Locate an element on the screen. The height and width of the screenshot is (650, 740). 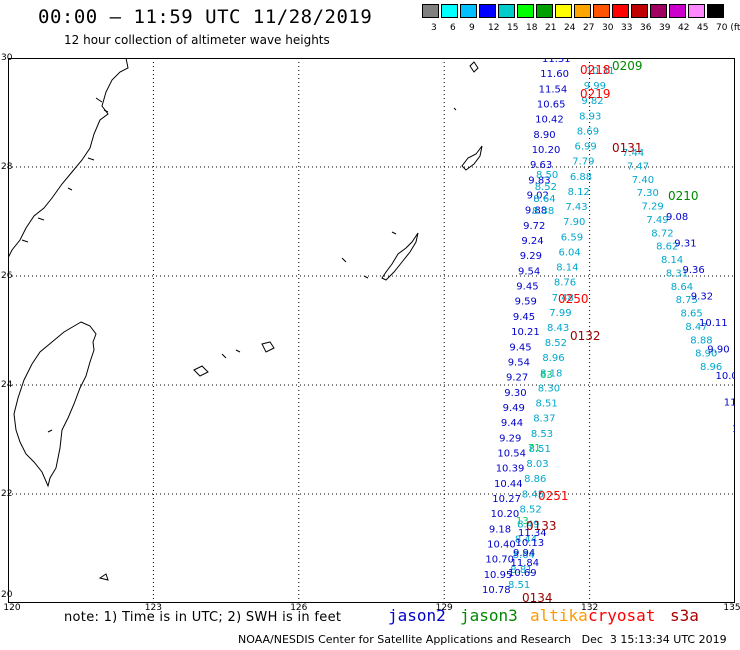
swh-value-jason2: 10.11 is located at coordinates (713, 323).